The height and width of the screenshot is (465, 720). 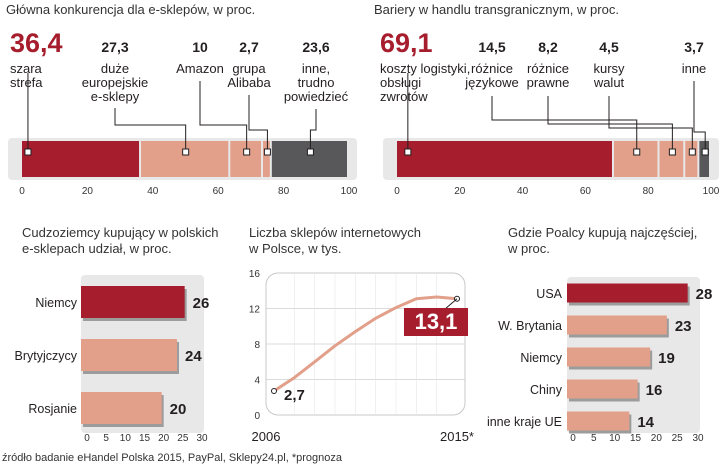 I want to click on category-label: USA, so click(x=549, y=294).